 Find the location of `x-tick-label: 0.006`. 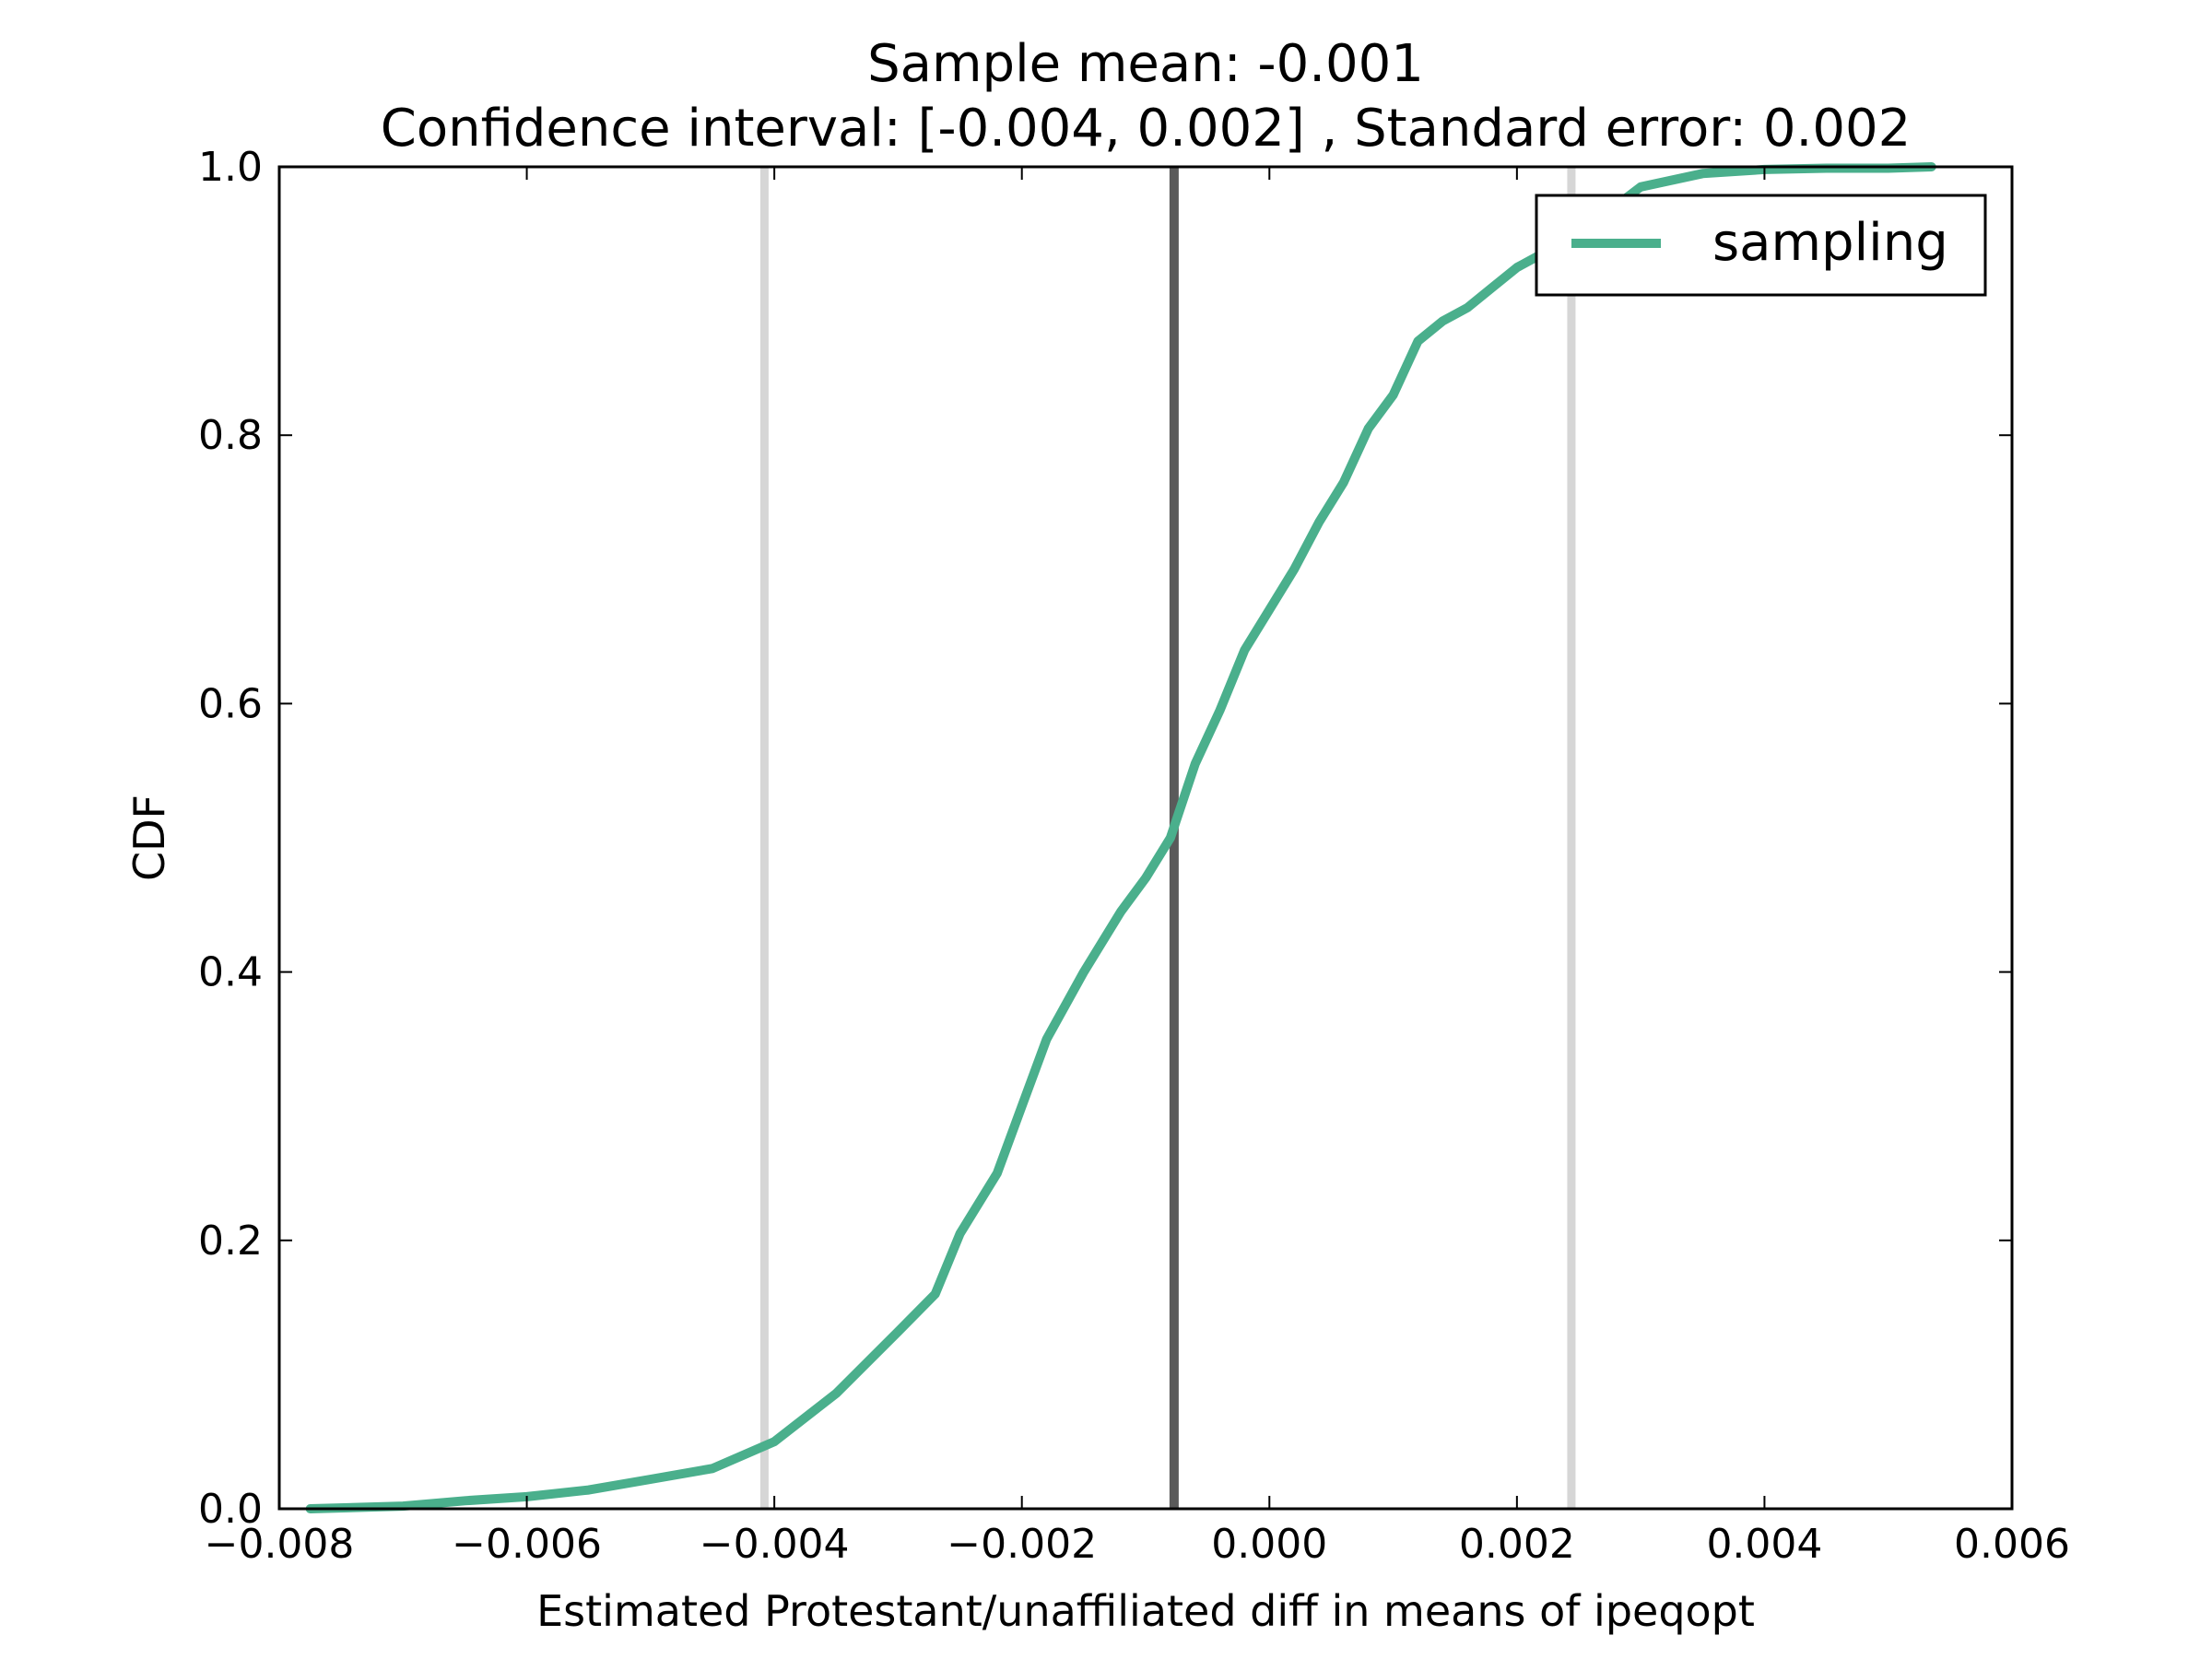

x-tick-label: 0.006 is located at coordinates (2012, 1544).